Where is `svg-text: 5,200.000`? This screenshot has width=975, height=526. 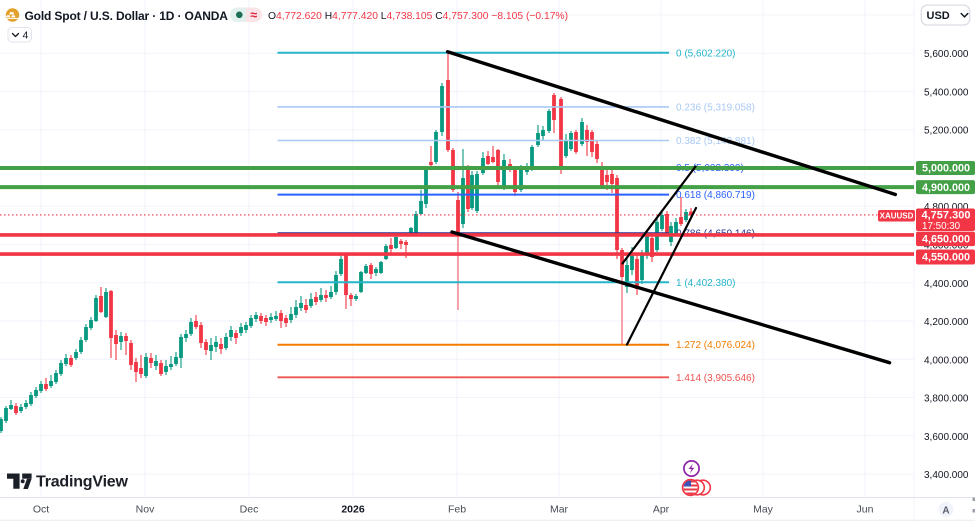 svg-text: 5,200.000 is located at coordinates (946, 131).